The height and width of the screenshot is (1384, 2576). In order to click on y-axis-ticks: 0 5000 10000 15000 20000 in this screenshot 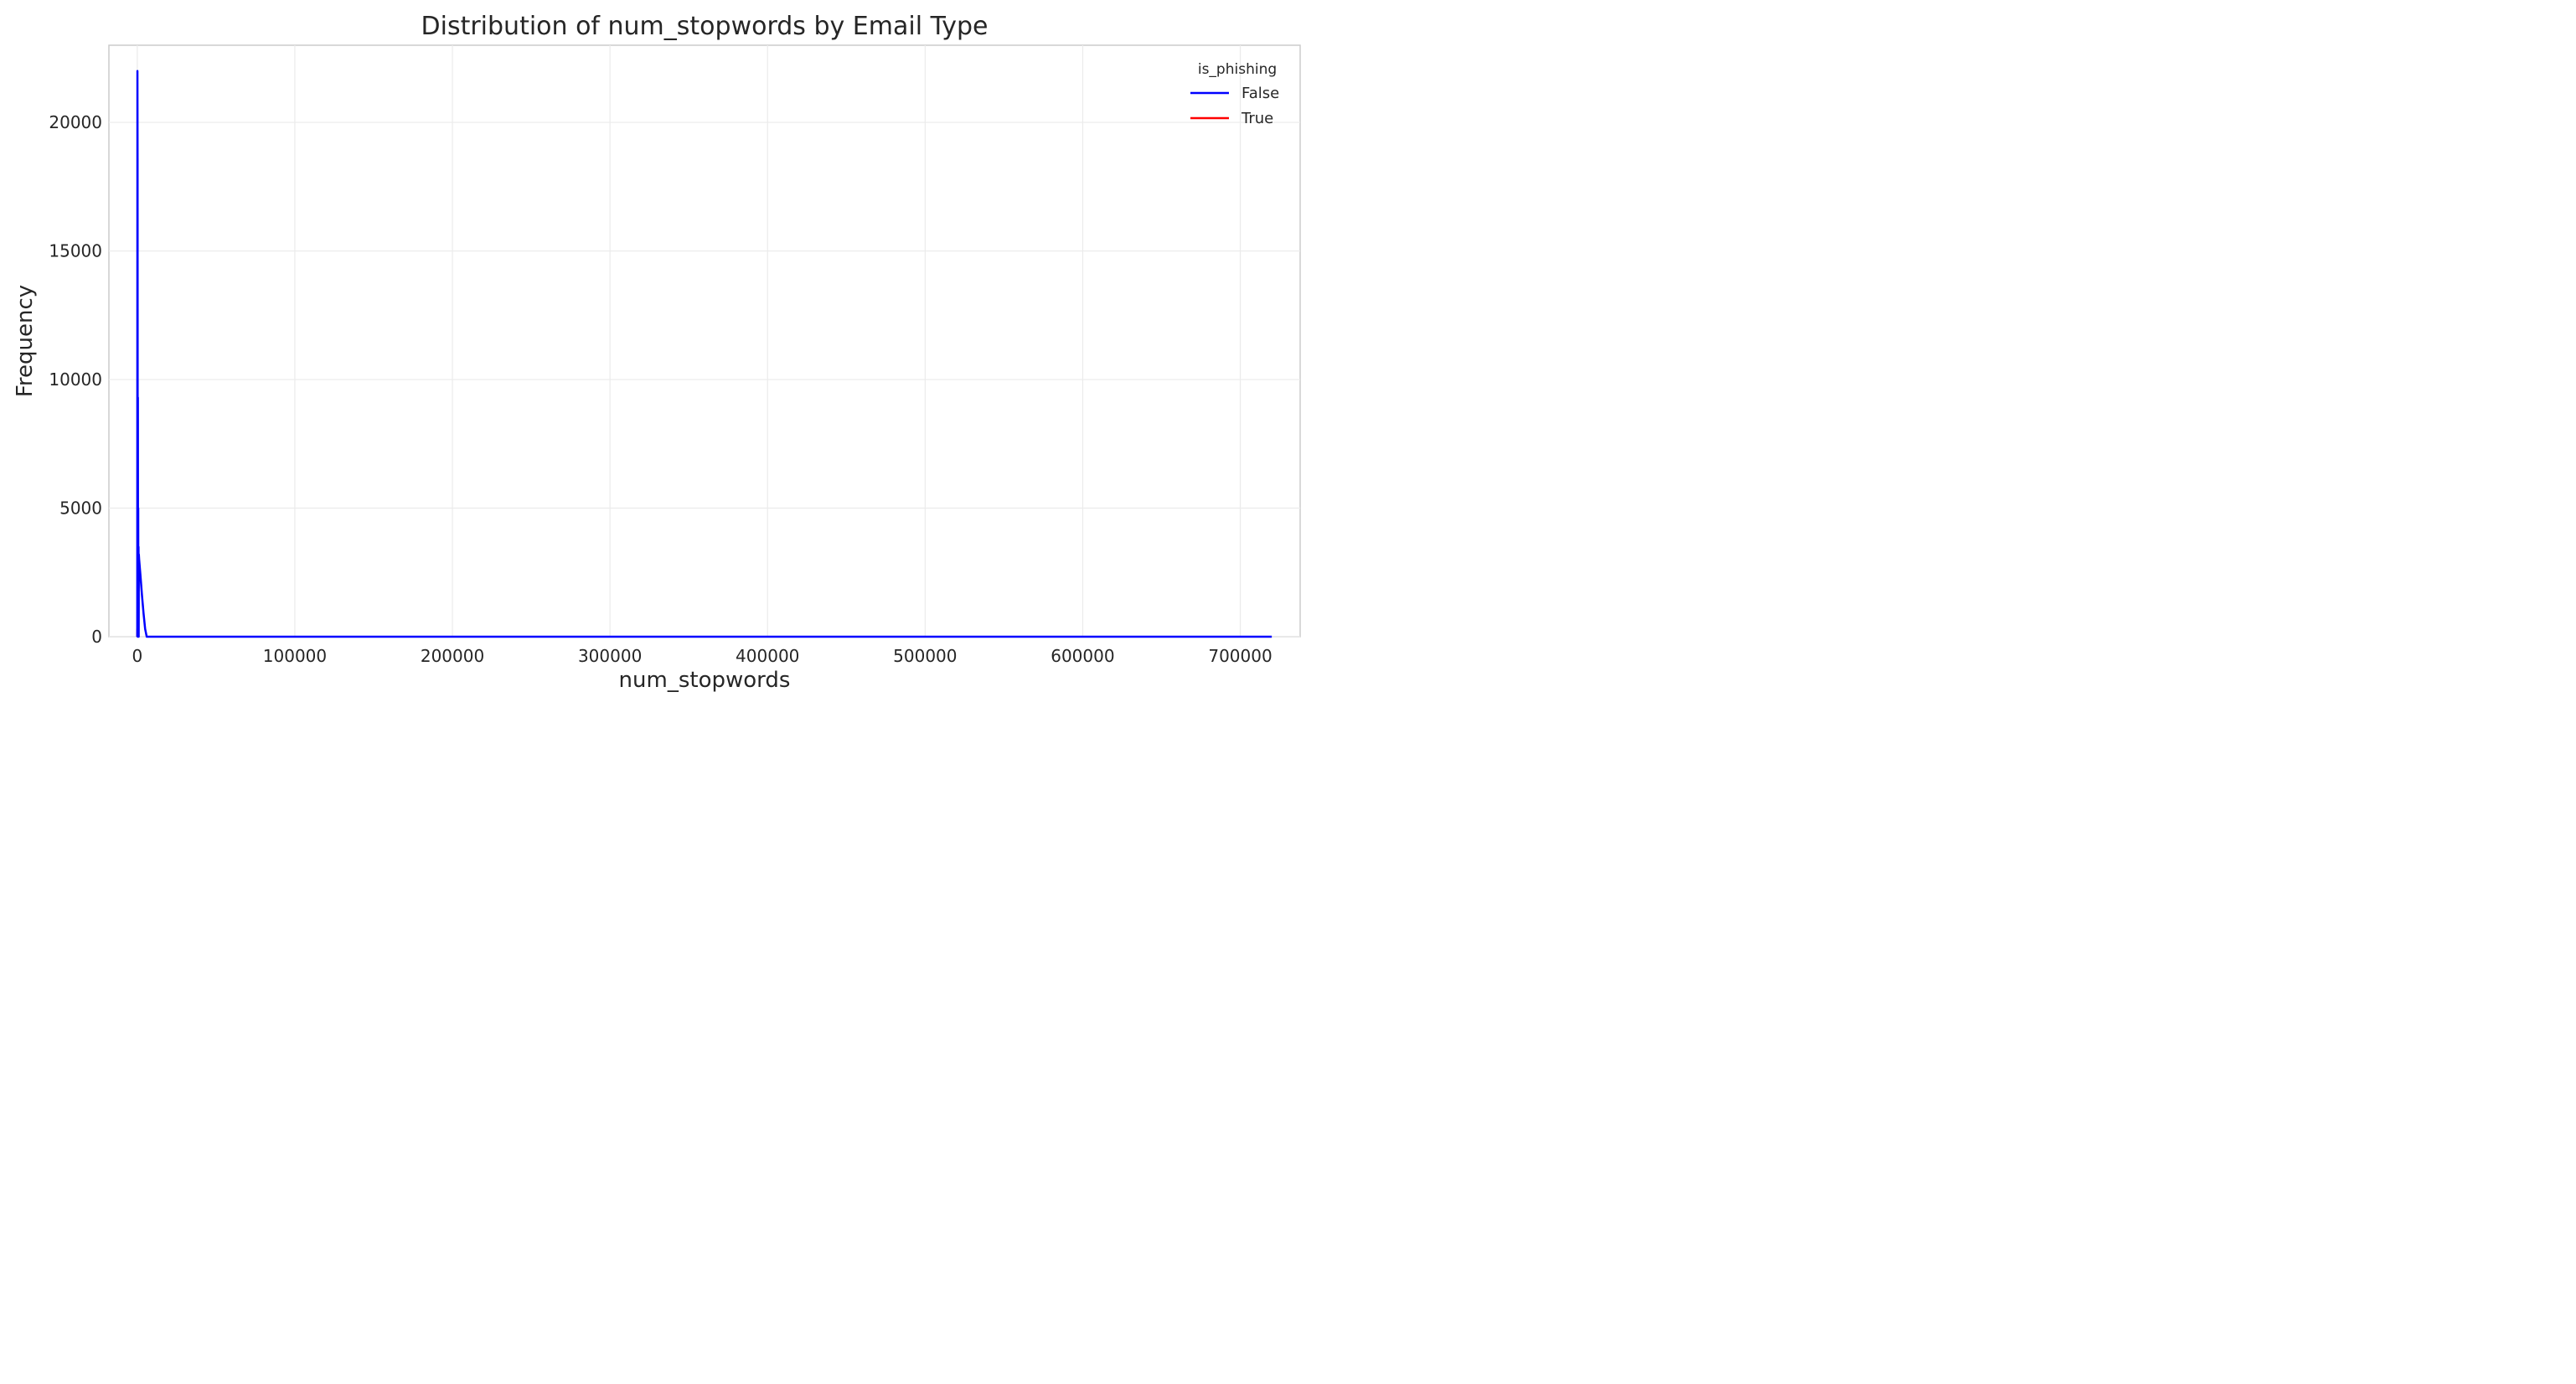, I will do `click(75, 380)`.